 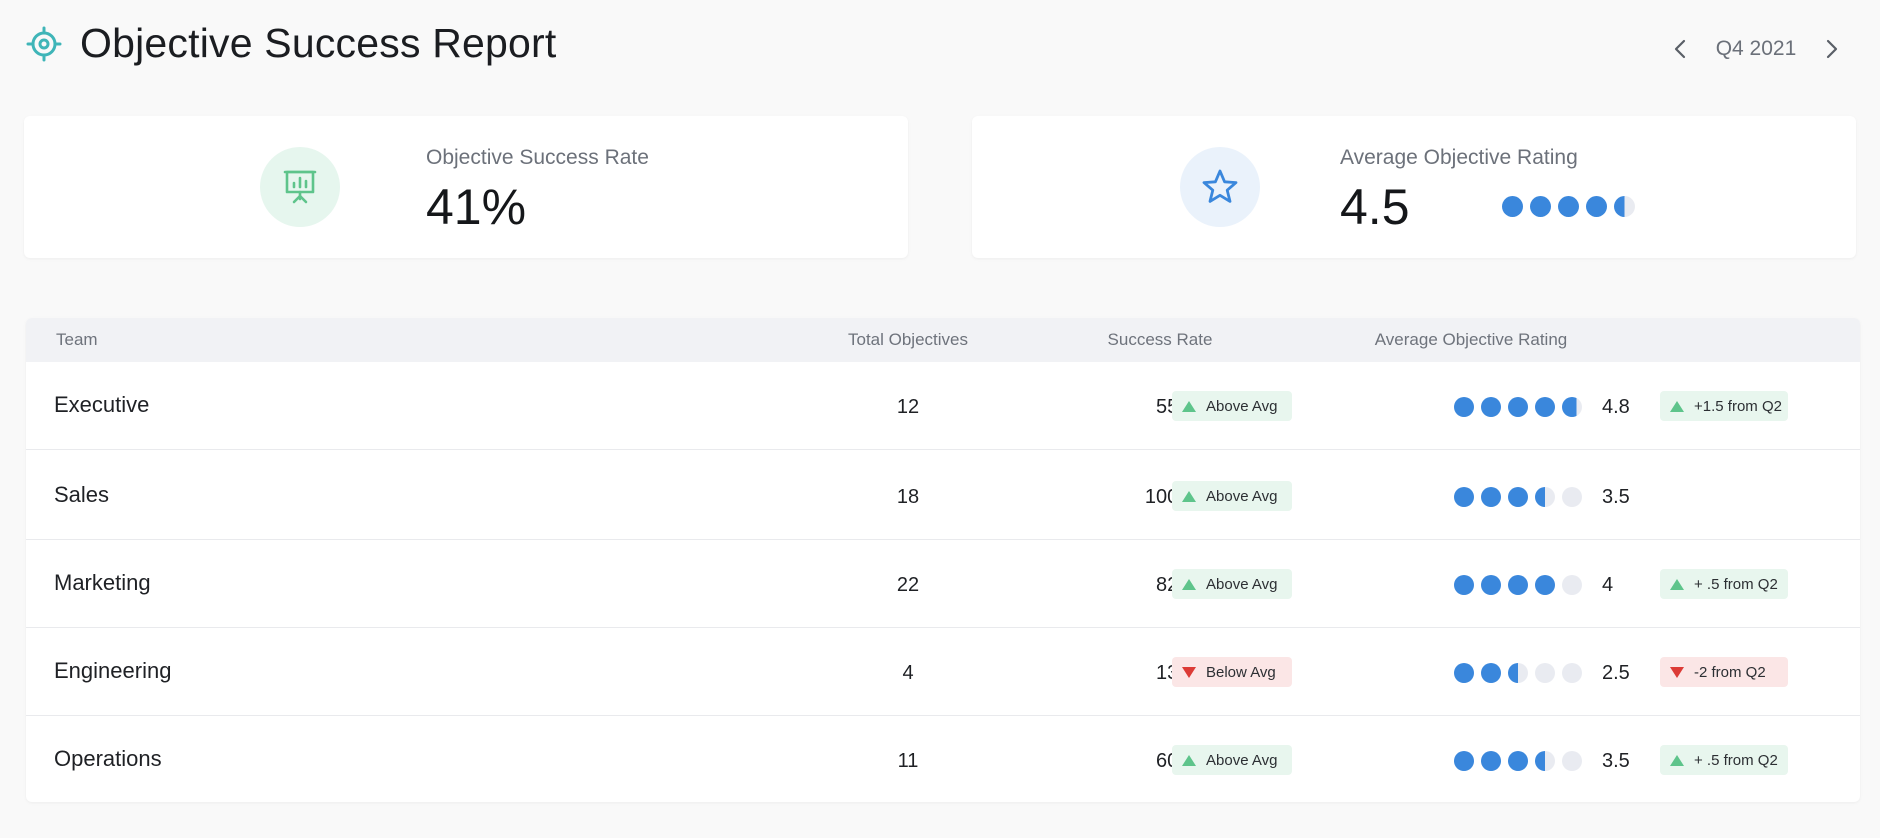 I want to click on period-navigator: Q4 2021, so click(x=1756, y=49).